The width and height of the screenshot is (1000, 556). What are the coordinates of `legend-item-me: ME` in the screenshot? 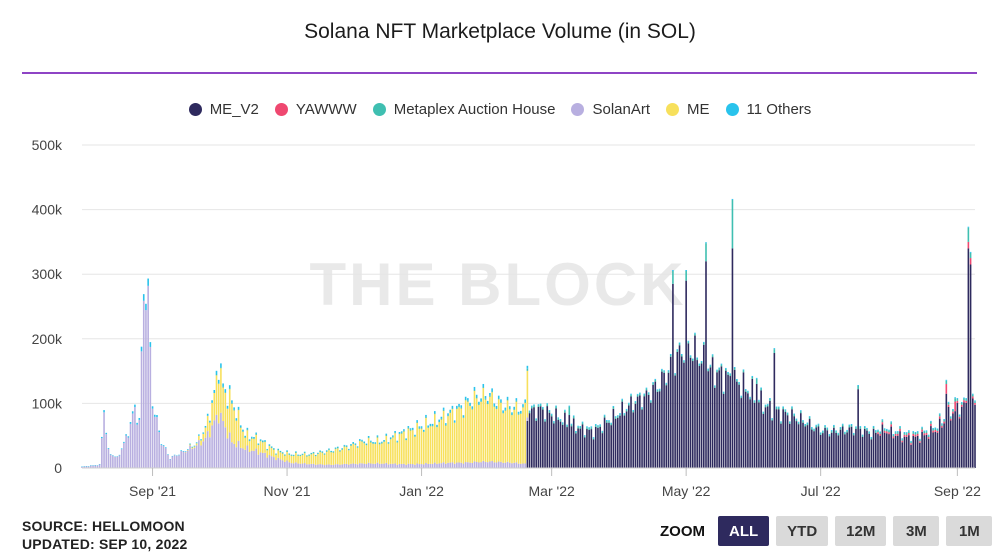 It's located at (688, 109).